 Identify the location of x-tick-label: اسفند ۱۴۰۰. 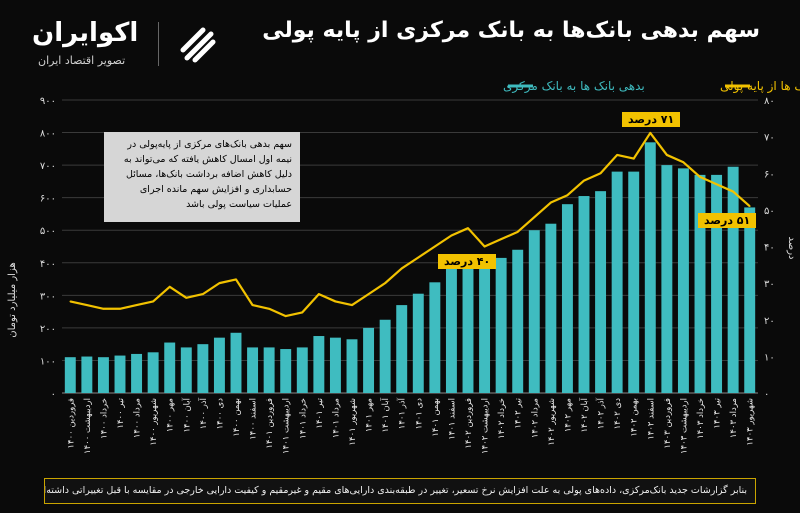
(254, 419).